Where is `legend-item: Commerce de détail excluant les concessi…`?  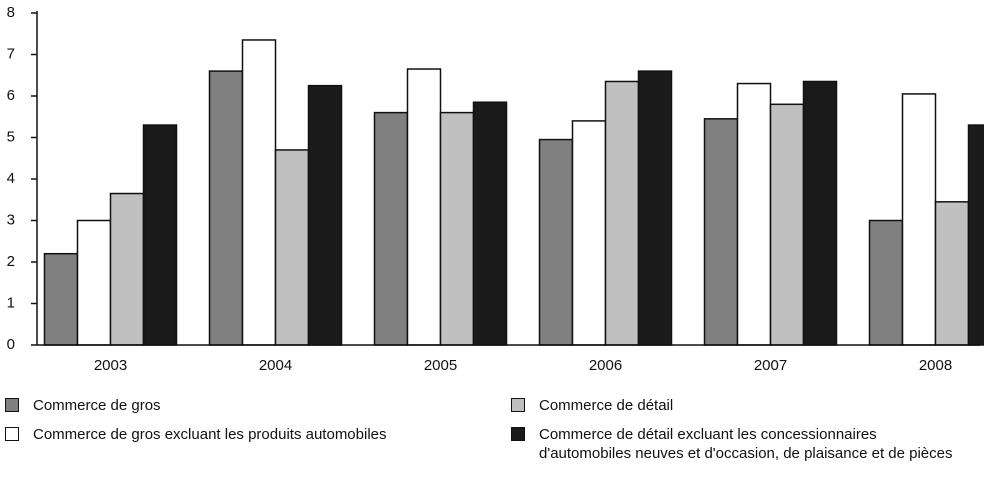 legend-item: Commerce de détail excluant les concessi… is located at coordinates (741, 444).